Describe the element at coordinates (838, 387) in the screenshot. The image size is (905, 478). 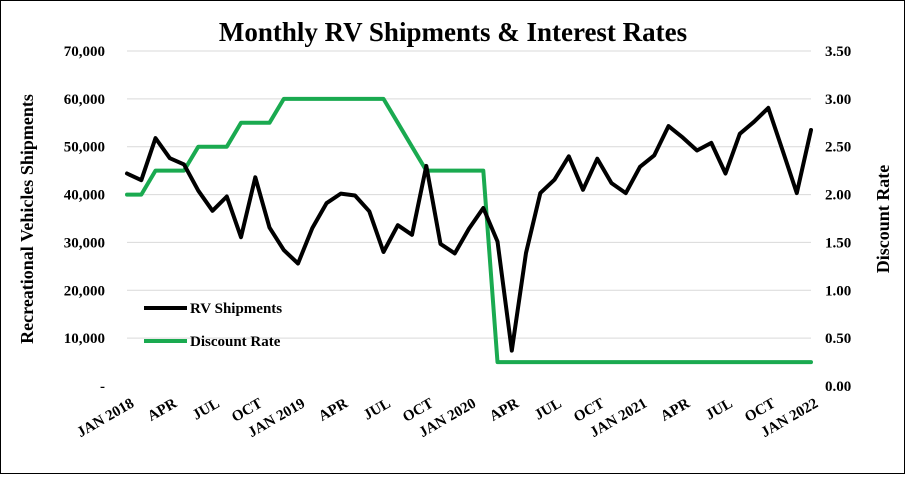
I see `y2-tick-label: 0.00` at that location.